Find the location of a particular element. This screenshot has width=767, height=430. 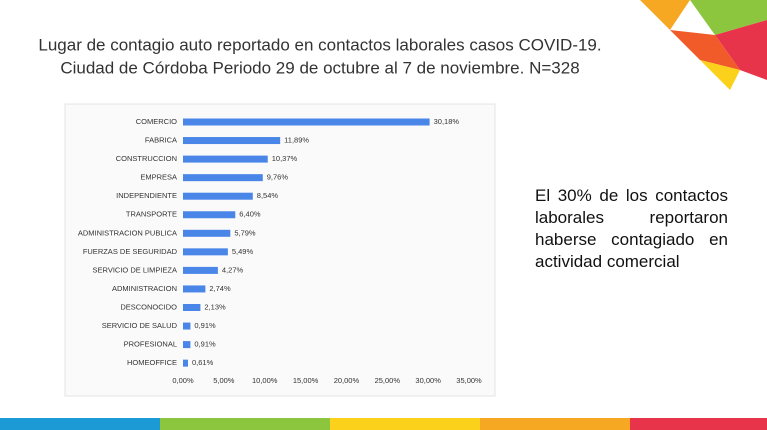

x-tick-label: 20,00% is located at coordinates (347, 380).